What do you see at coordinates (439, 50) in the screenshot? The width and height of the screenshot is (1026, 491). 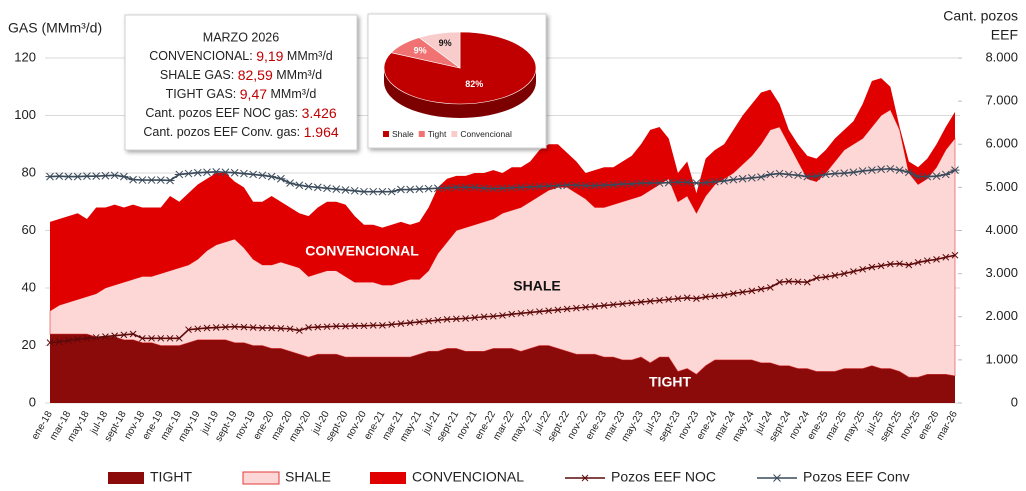 I see `pie-slice` at bounding box center [439, 50].